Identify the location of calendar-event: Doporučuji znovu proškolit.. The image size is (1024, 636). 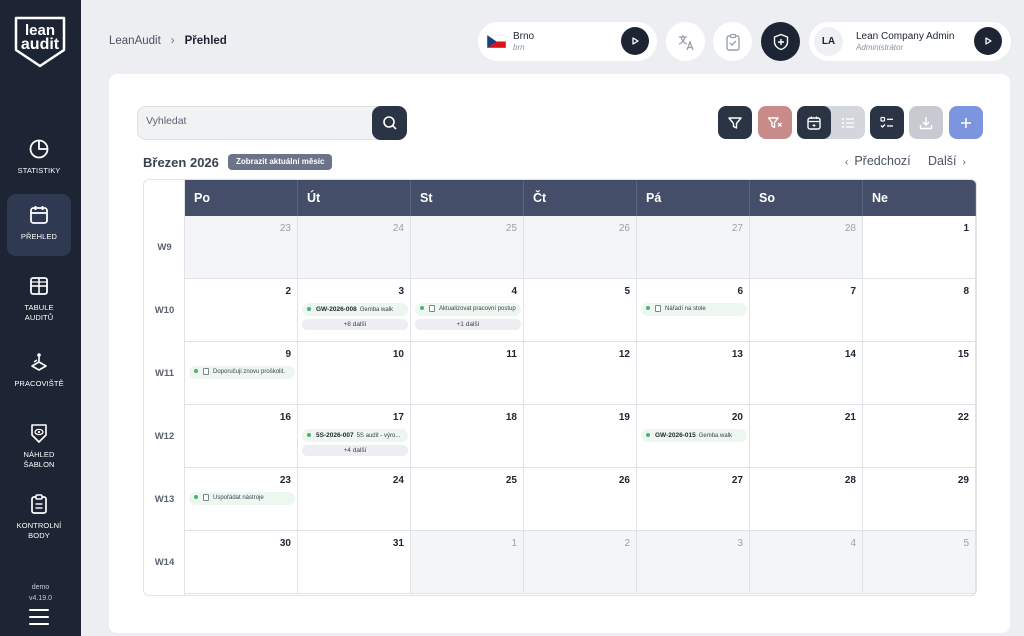
(242, 372).